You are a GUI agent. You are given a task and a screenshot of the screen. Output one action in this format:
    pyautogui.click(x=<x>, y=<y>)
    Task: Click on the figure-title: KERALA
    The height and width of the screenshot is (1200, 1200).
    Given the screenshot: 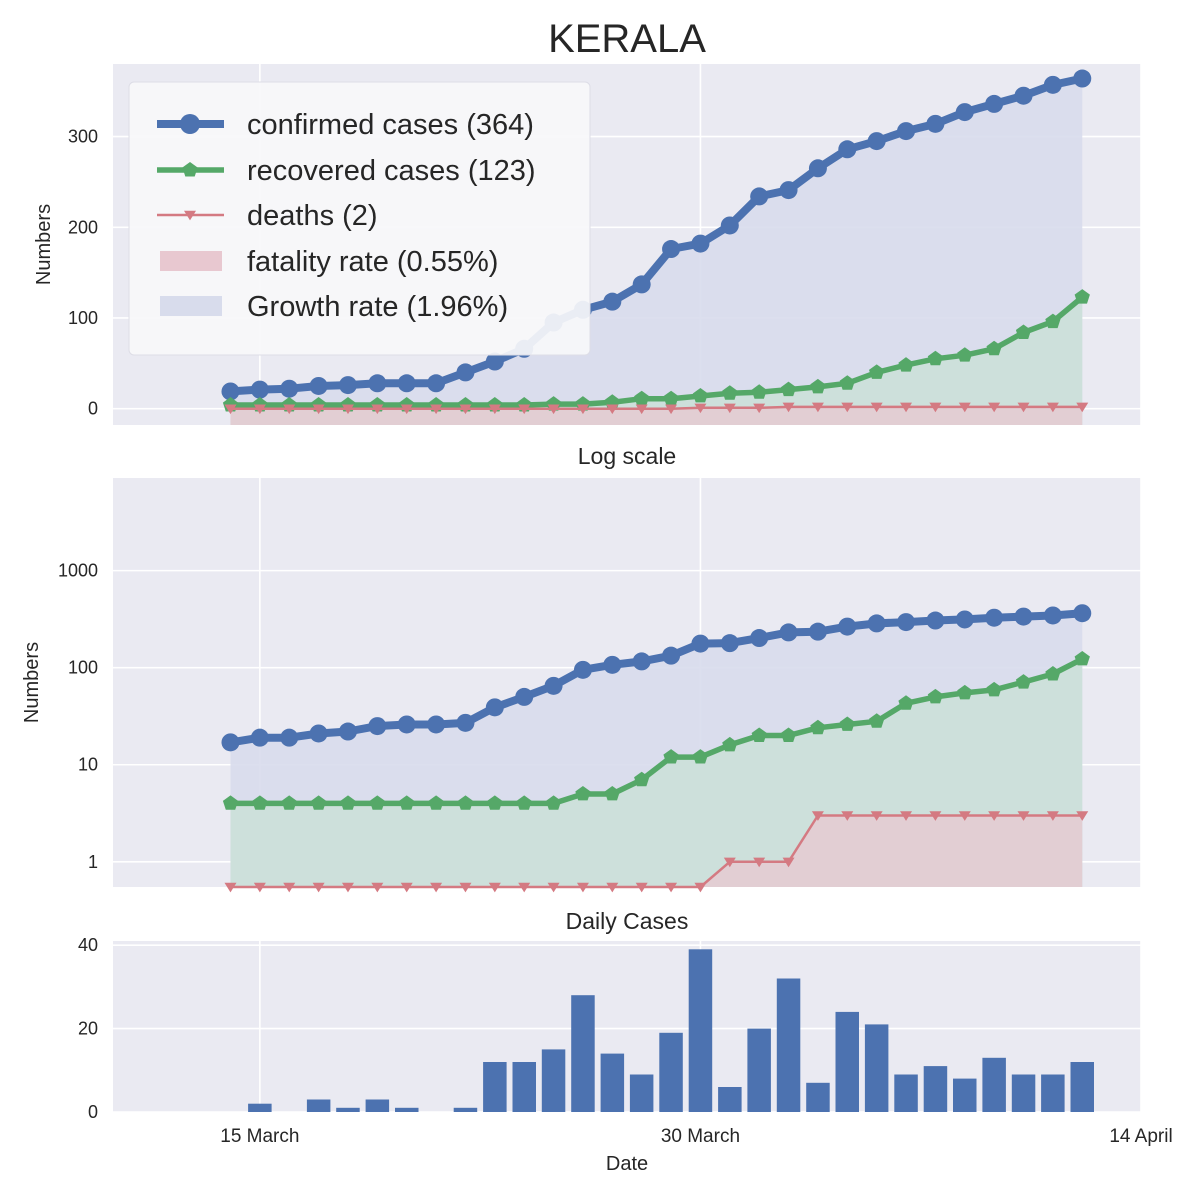 What is the action you would take?
    pyautogui.click(x=627, y=39)
    